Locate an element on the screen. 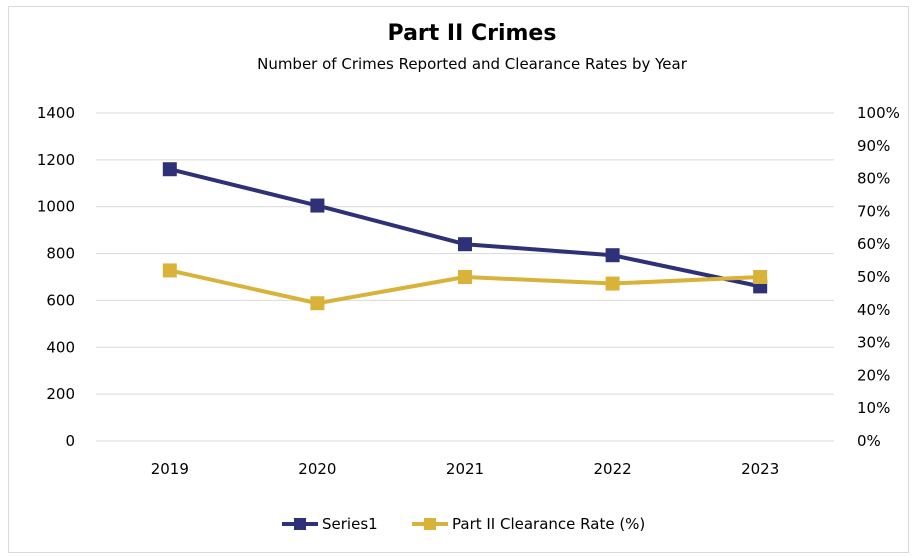 The image size is (913, 557). y-right-tick-label: 30% is located at coordinates (873, 343).